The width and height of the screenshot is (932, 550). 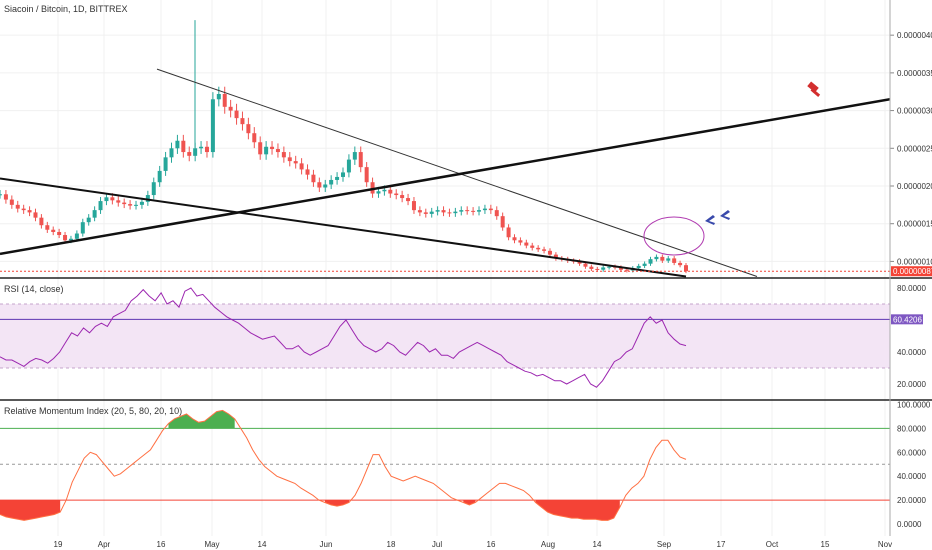 I want to click on price-tick-label: 0.00000300, so click(x=914, y=111).